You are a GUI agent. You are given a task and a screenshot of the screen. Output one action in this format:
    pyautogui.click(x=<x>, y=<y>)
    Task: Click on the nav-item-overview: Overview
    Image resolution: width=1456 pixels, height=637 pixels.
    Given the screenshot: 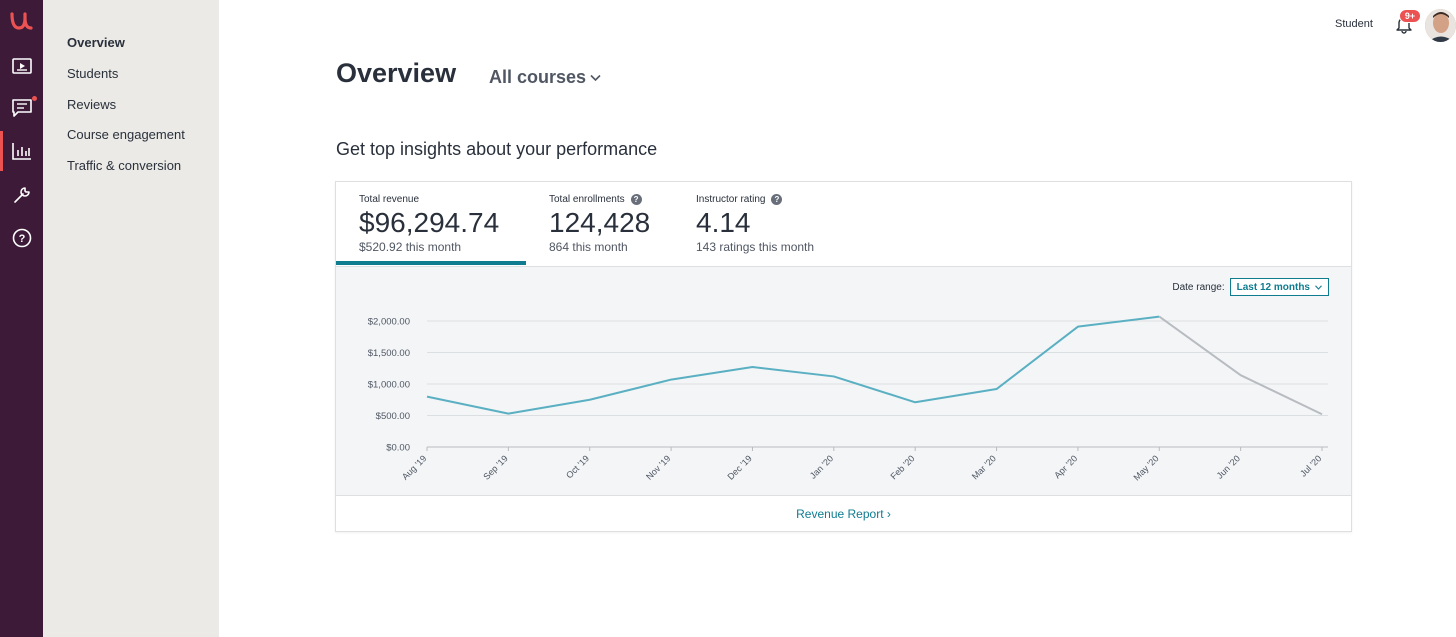 What is the action you would take?
    pyautogui.click(x=96, y=42)
    